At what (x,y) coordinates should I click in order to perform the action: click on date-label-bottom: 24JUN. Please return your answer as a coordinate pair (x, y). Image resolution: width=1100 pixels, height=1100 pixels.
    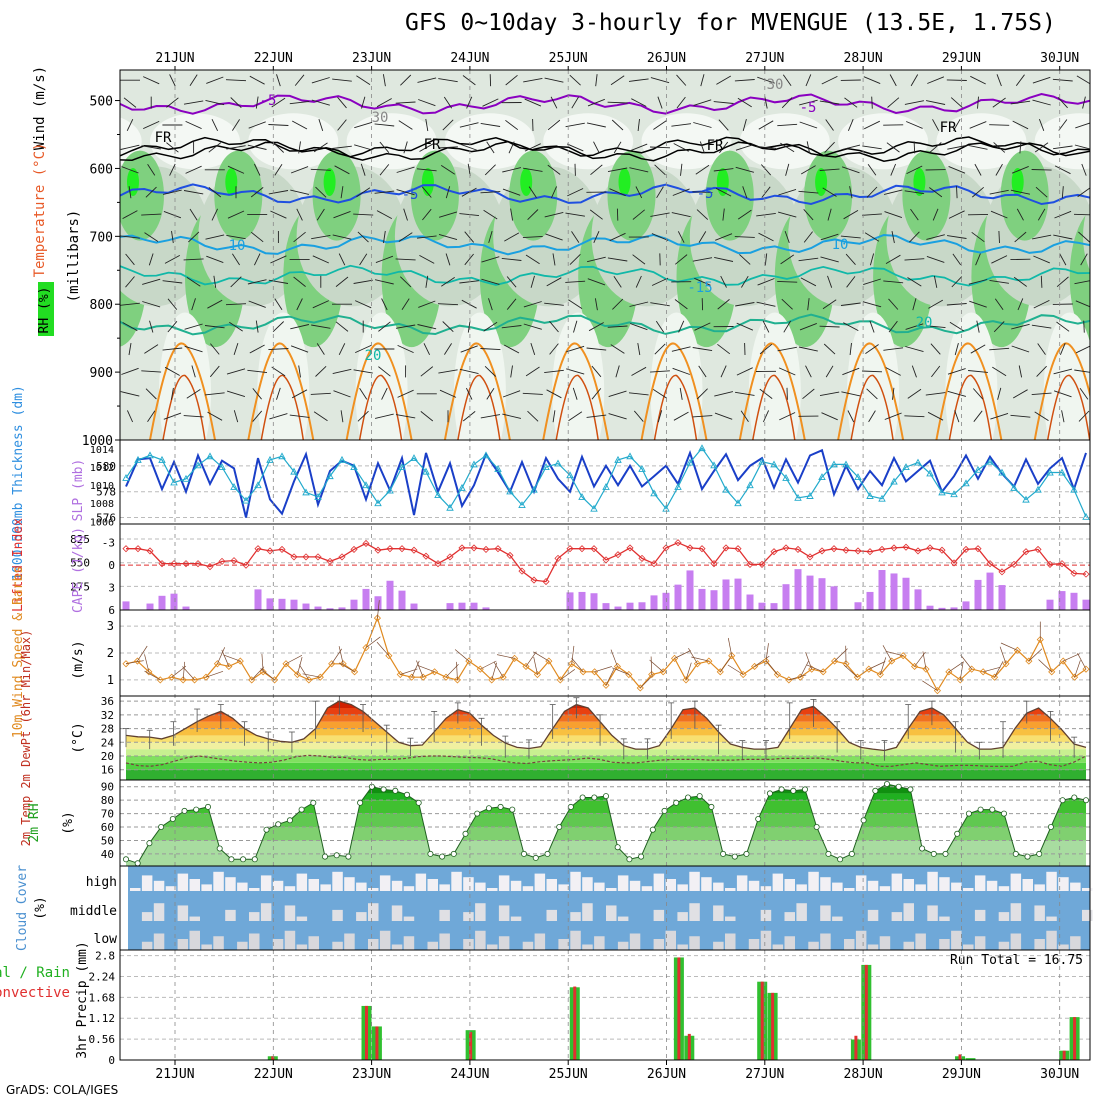
    Looking at the image, I should click on (469, 1074).